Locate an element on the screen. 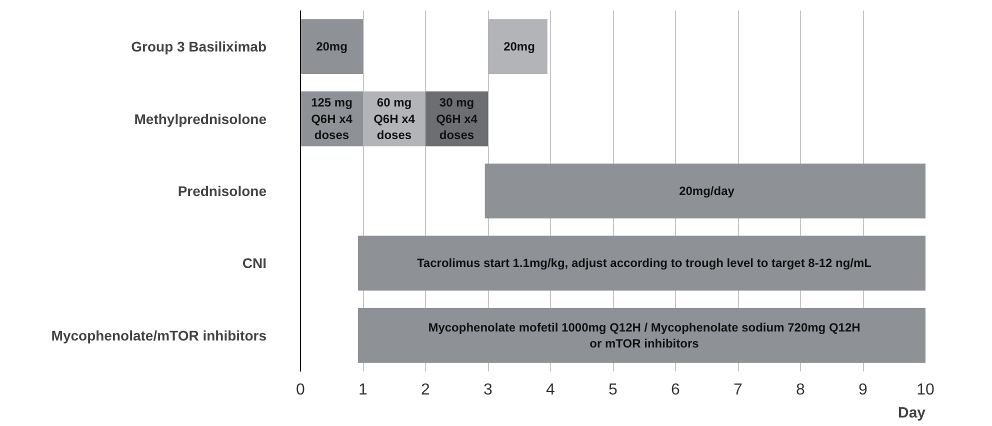 Image resolution: width=992 pixels, height=426 pixels. x-tick-label: 10 is located at coordinates (925, 390).